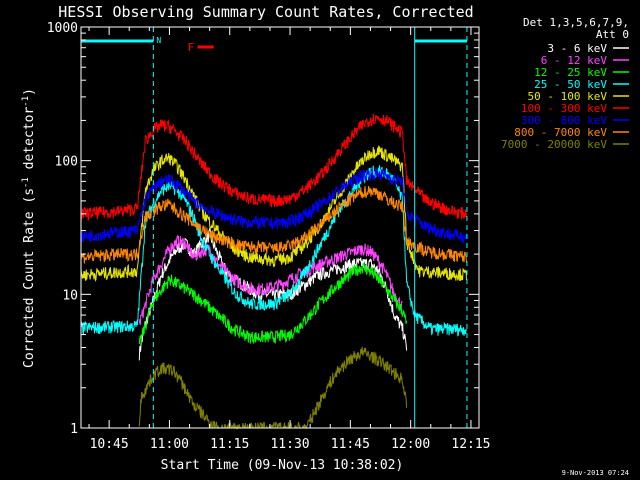 The image size is (640, 480). What do you see at coordinates (169, 444) in the screenshot?
I see `x-tick-label: 11:00` at bounding box center [169, 444].